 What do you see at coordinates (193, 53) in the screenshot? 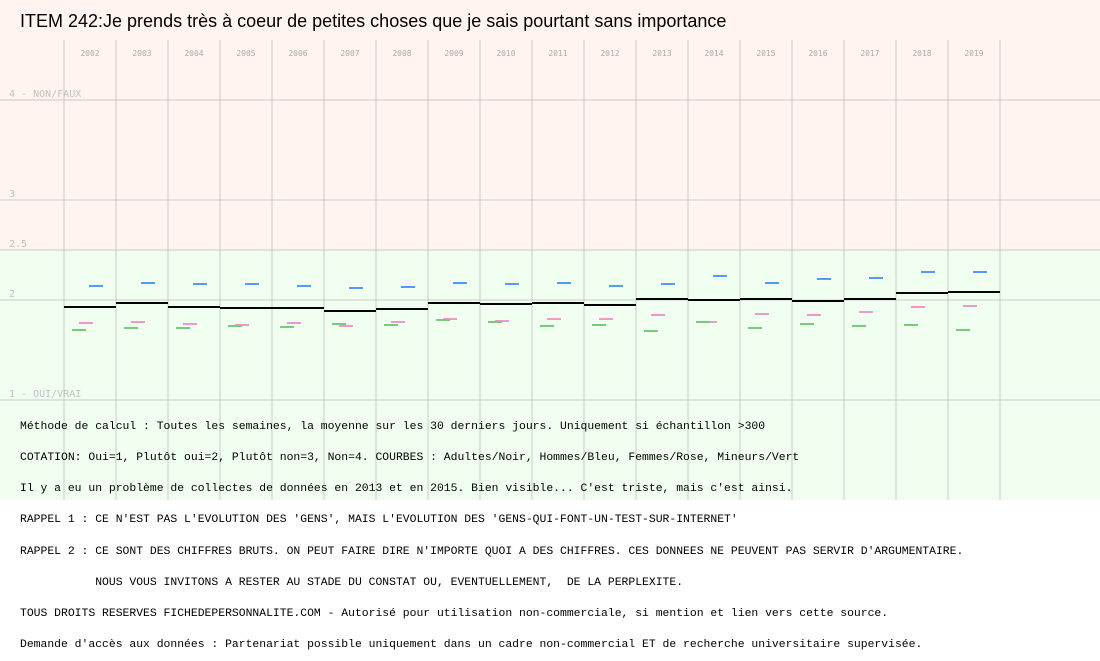
I see `x-tick-label: 2004` at bounding box center [193, 53].